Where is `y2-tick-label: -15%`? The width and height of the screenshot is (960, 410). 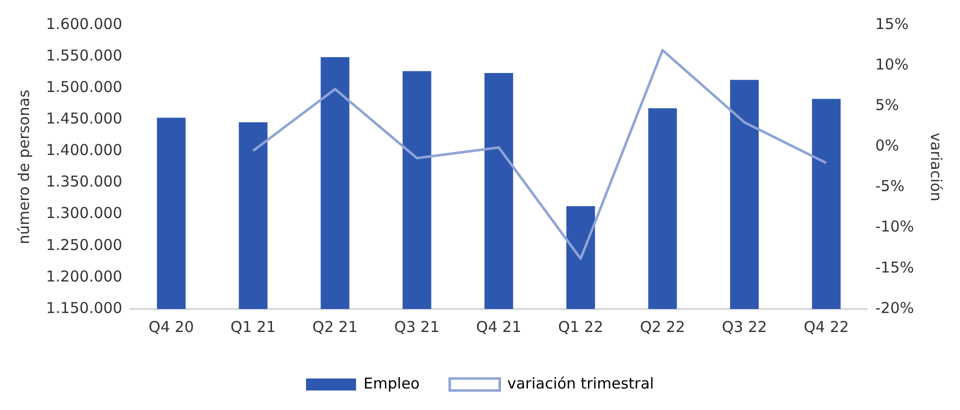
y2-tick-label: -15% is located at coordinates (894, 267).